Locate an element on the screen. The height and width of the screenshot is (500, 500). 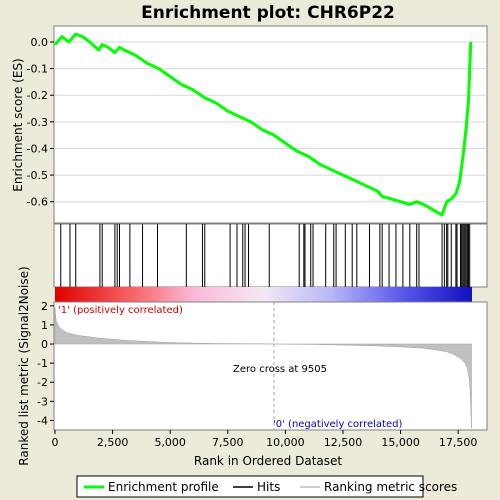
zero-cross-label: Zero cross at 9505 is located at coordinates (280, 369).